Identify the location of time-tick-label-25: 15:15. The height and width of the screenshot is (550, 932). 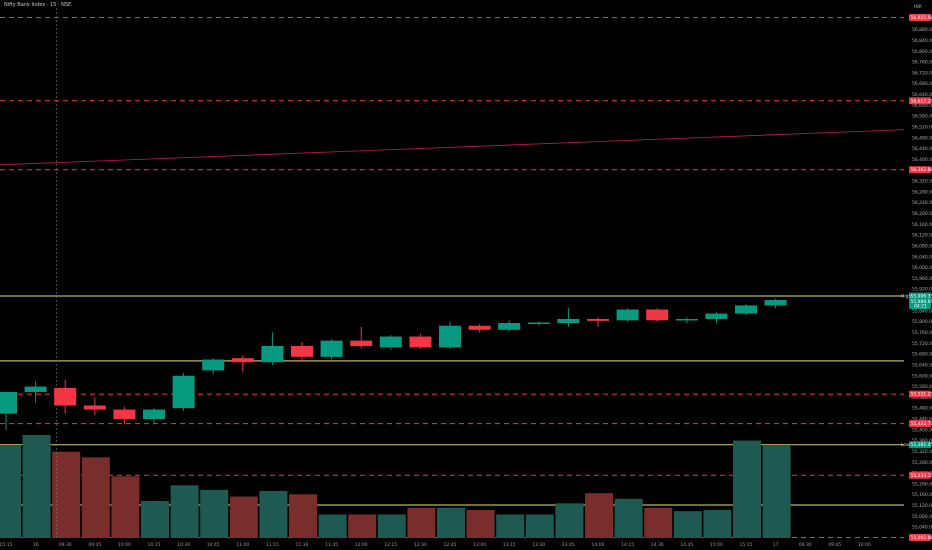
(746, 545).